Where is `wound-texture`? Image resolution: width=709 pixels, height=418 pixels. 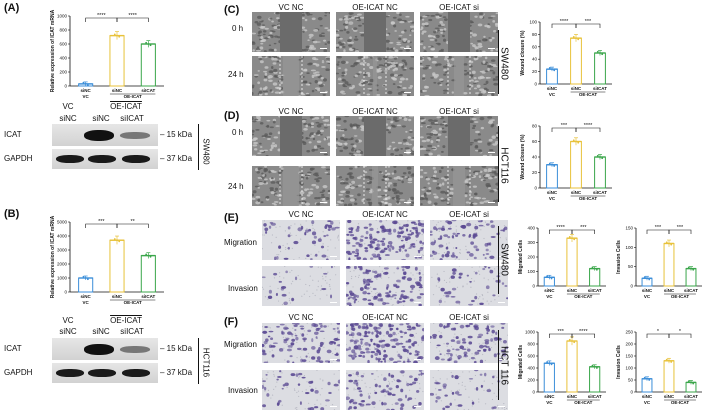 wound-texture is located at coordinates (375, 76).